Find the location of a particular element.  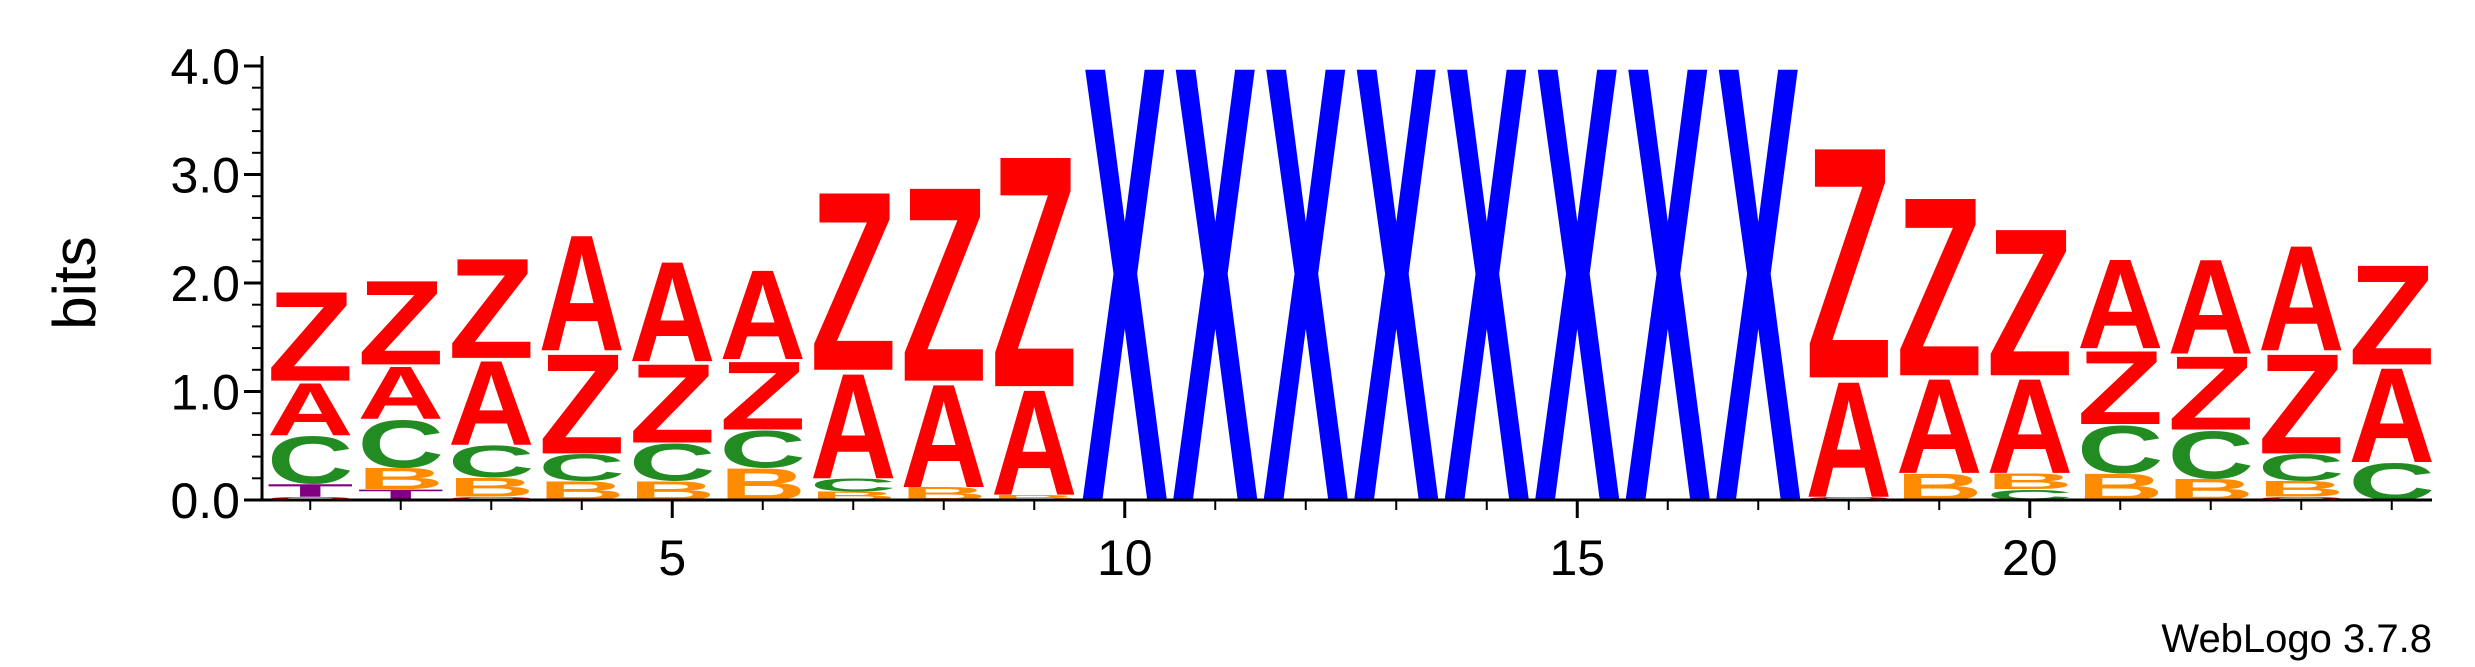

x-tick-label: 15 is located at coordinates (1577, 558).